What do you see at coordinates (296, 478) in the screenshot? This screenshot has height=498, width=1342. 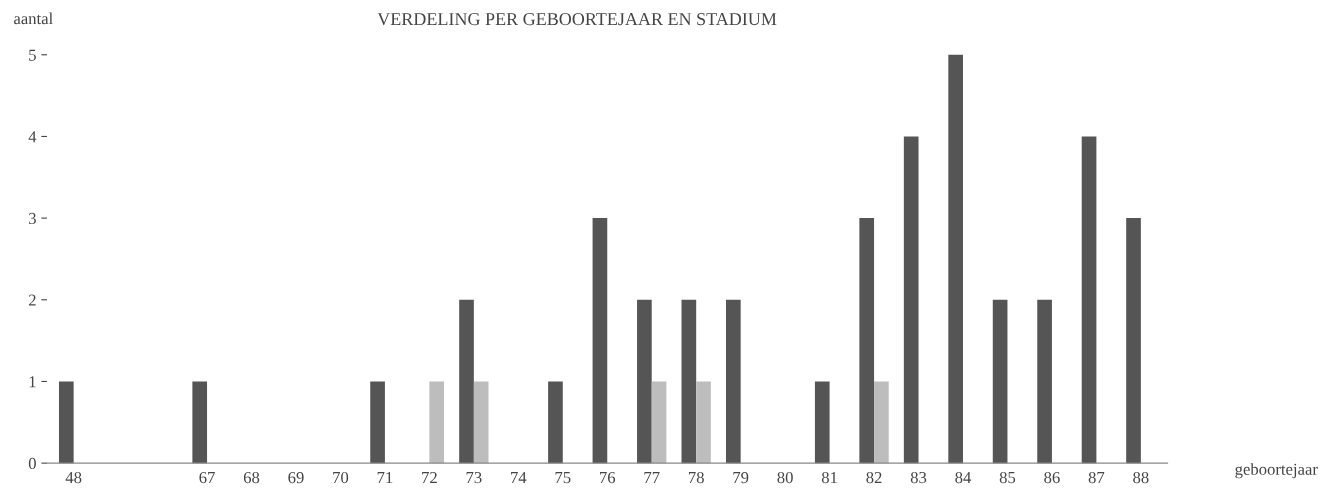 I see `x-tick-label: 69` at bounding box center [296, 478].